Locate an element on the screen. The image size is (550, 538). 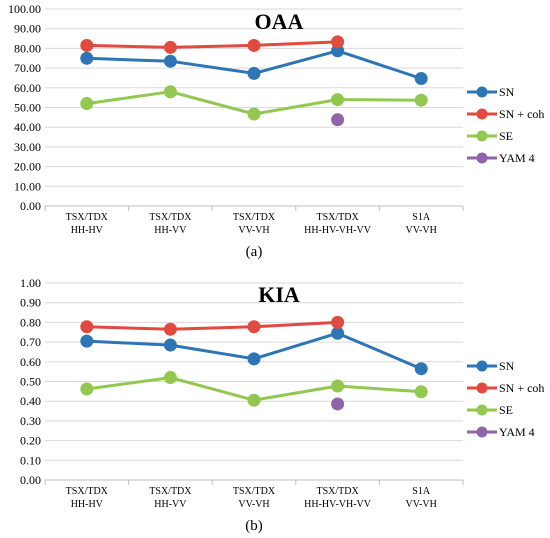
y-tick-label: 0.30 is located at coordinates (30, 421).